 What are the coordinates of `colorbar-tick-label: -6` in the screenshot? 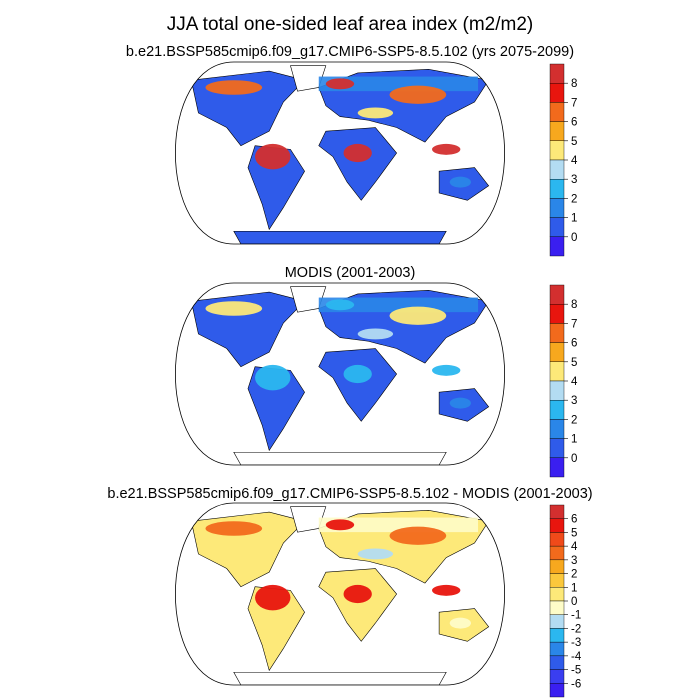 It's located at (576, 684).